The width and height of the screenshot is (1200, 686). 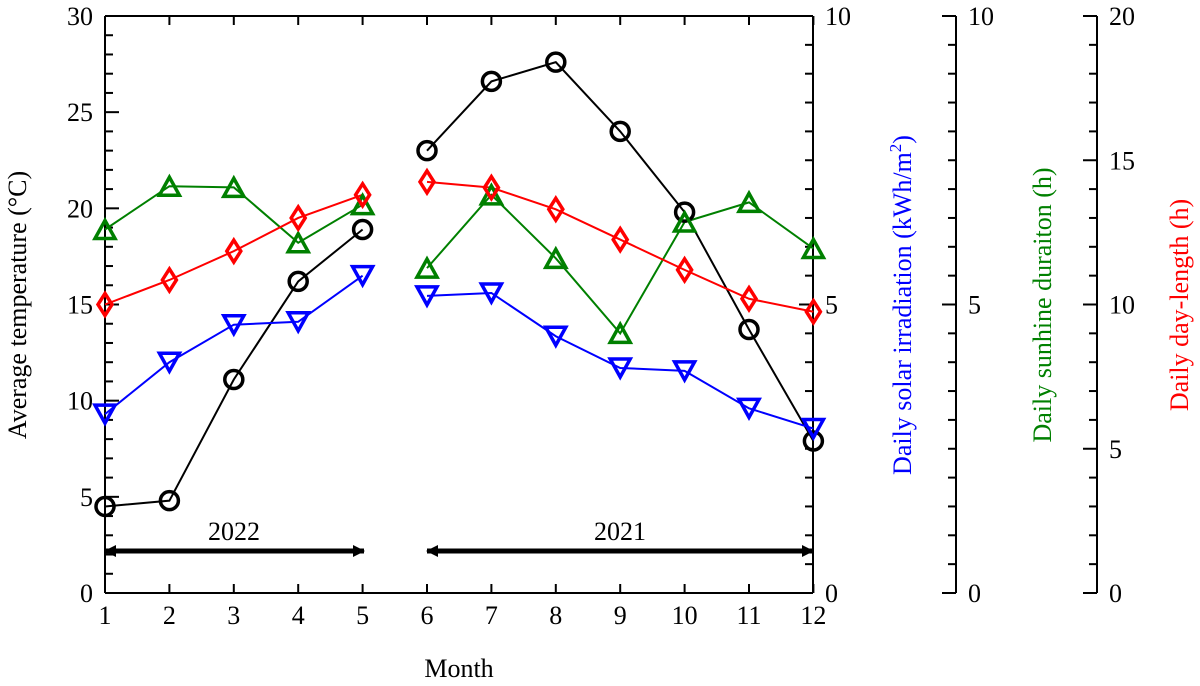 I want to click on solar-axis-title-tail: ), so click(x=902, y=139).